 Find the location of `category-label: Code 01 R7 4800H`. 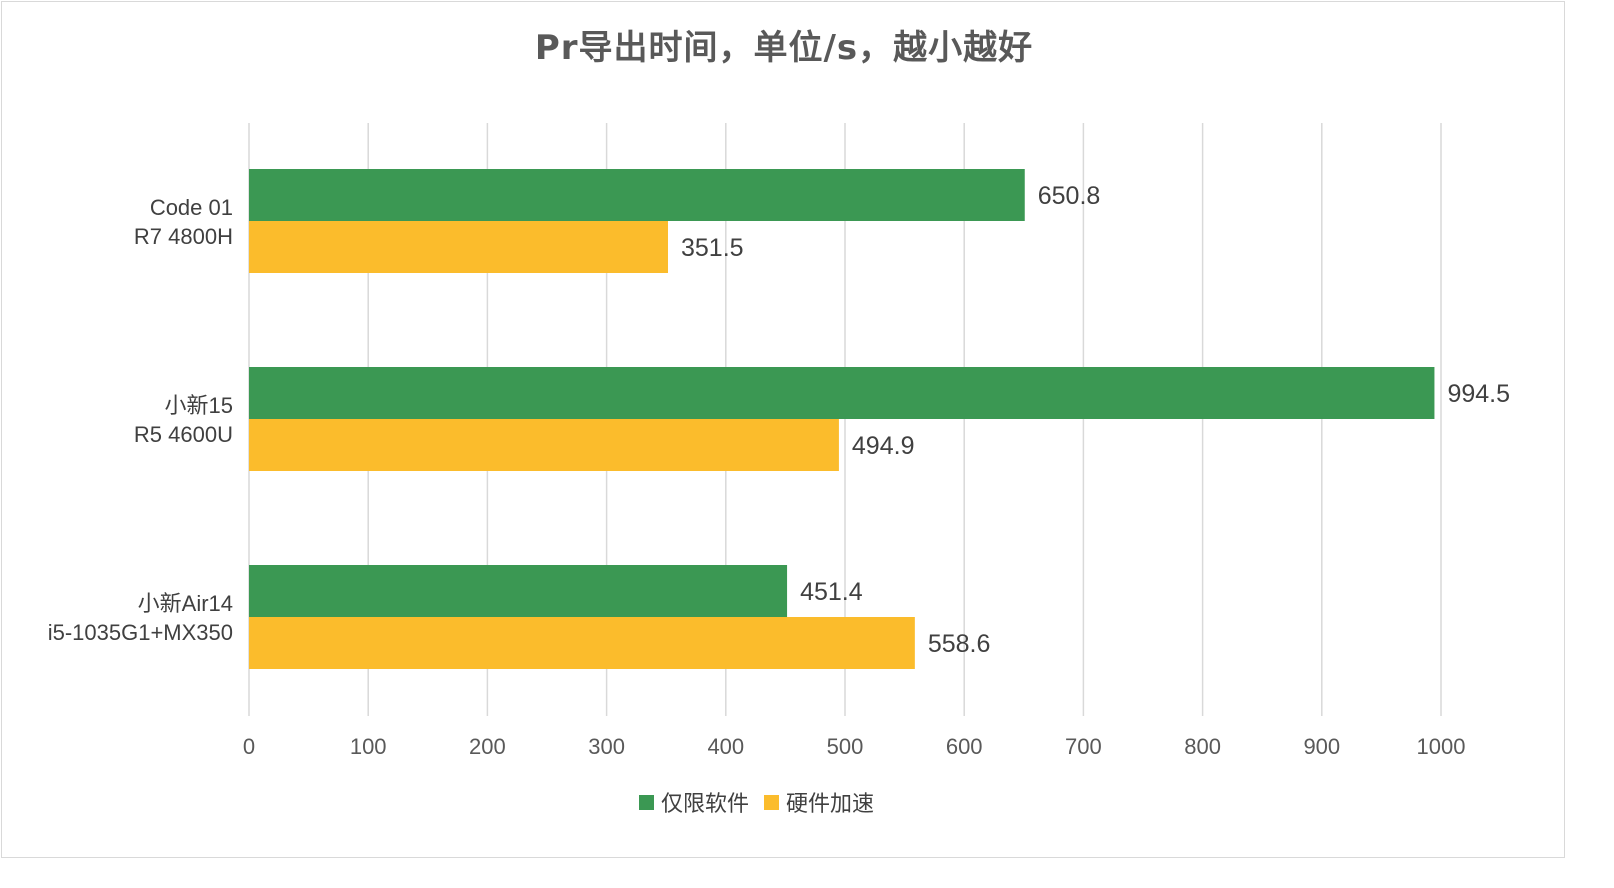

category-label: Code 01 R7 4800H is located at coordinates (183, 222).